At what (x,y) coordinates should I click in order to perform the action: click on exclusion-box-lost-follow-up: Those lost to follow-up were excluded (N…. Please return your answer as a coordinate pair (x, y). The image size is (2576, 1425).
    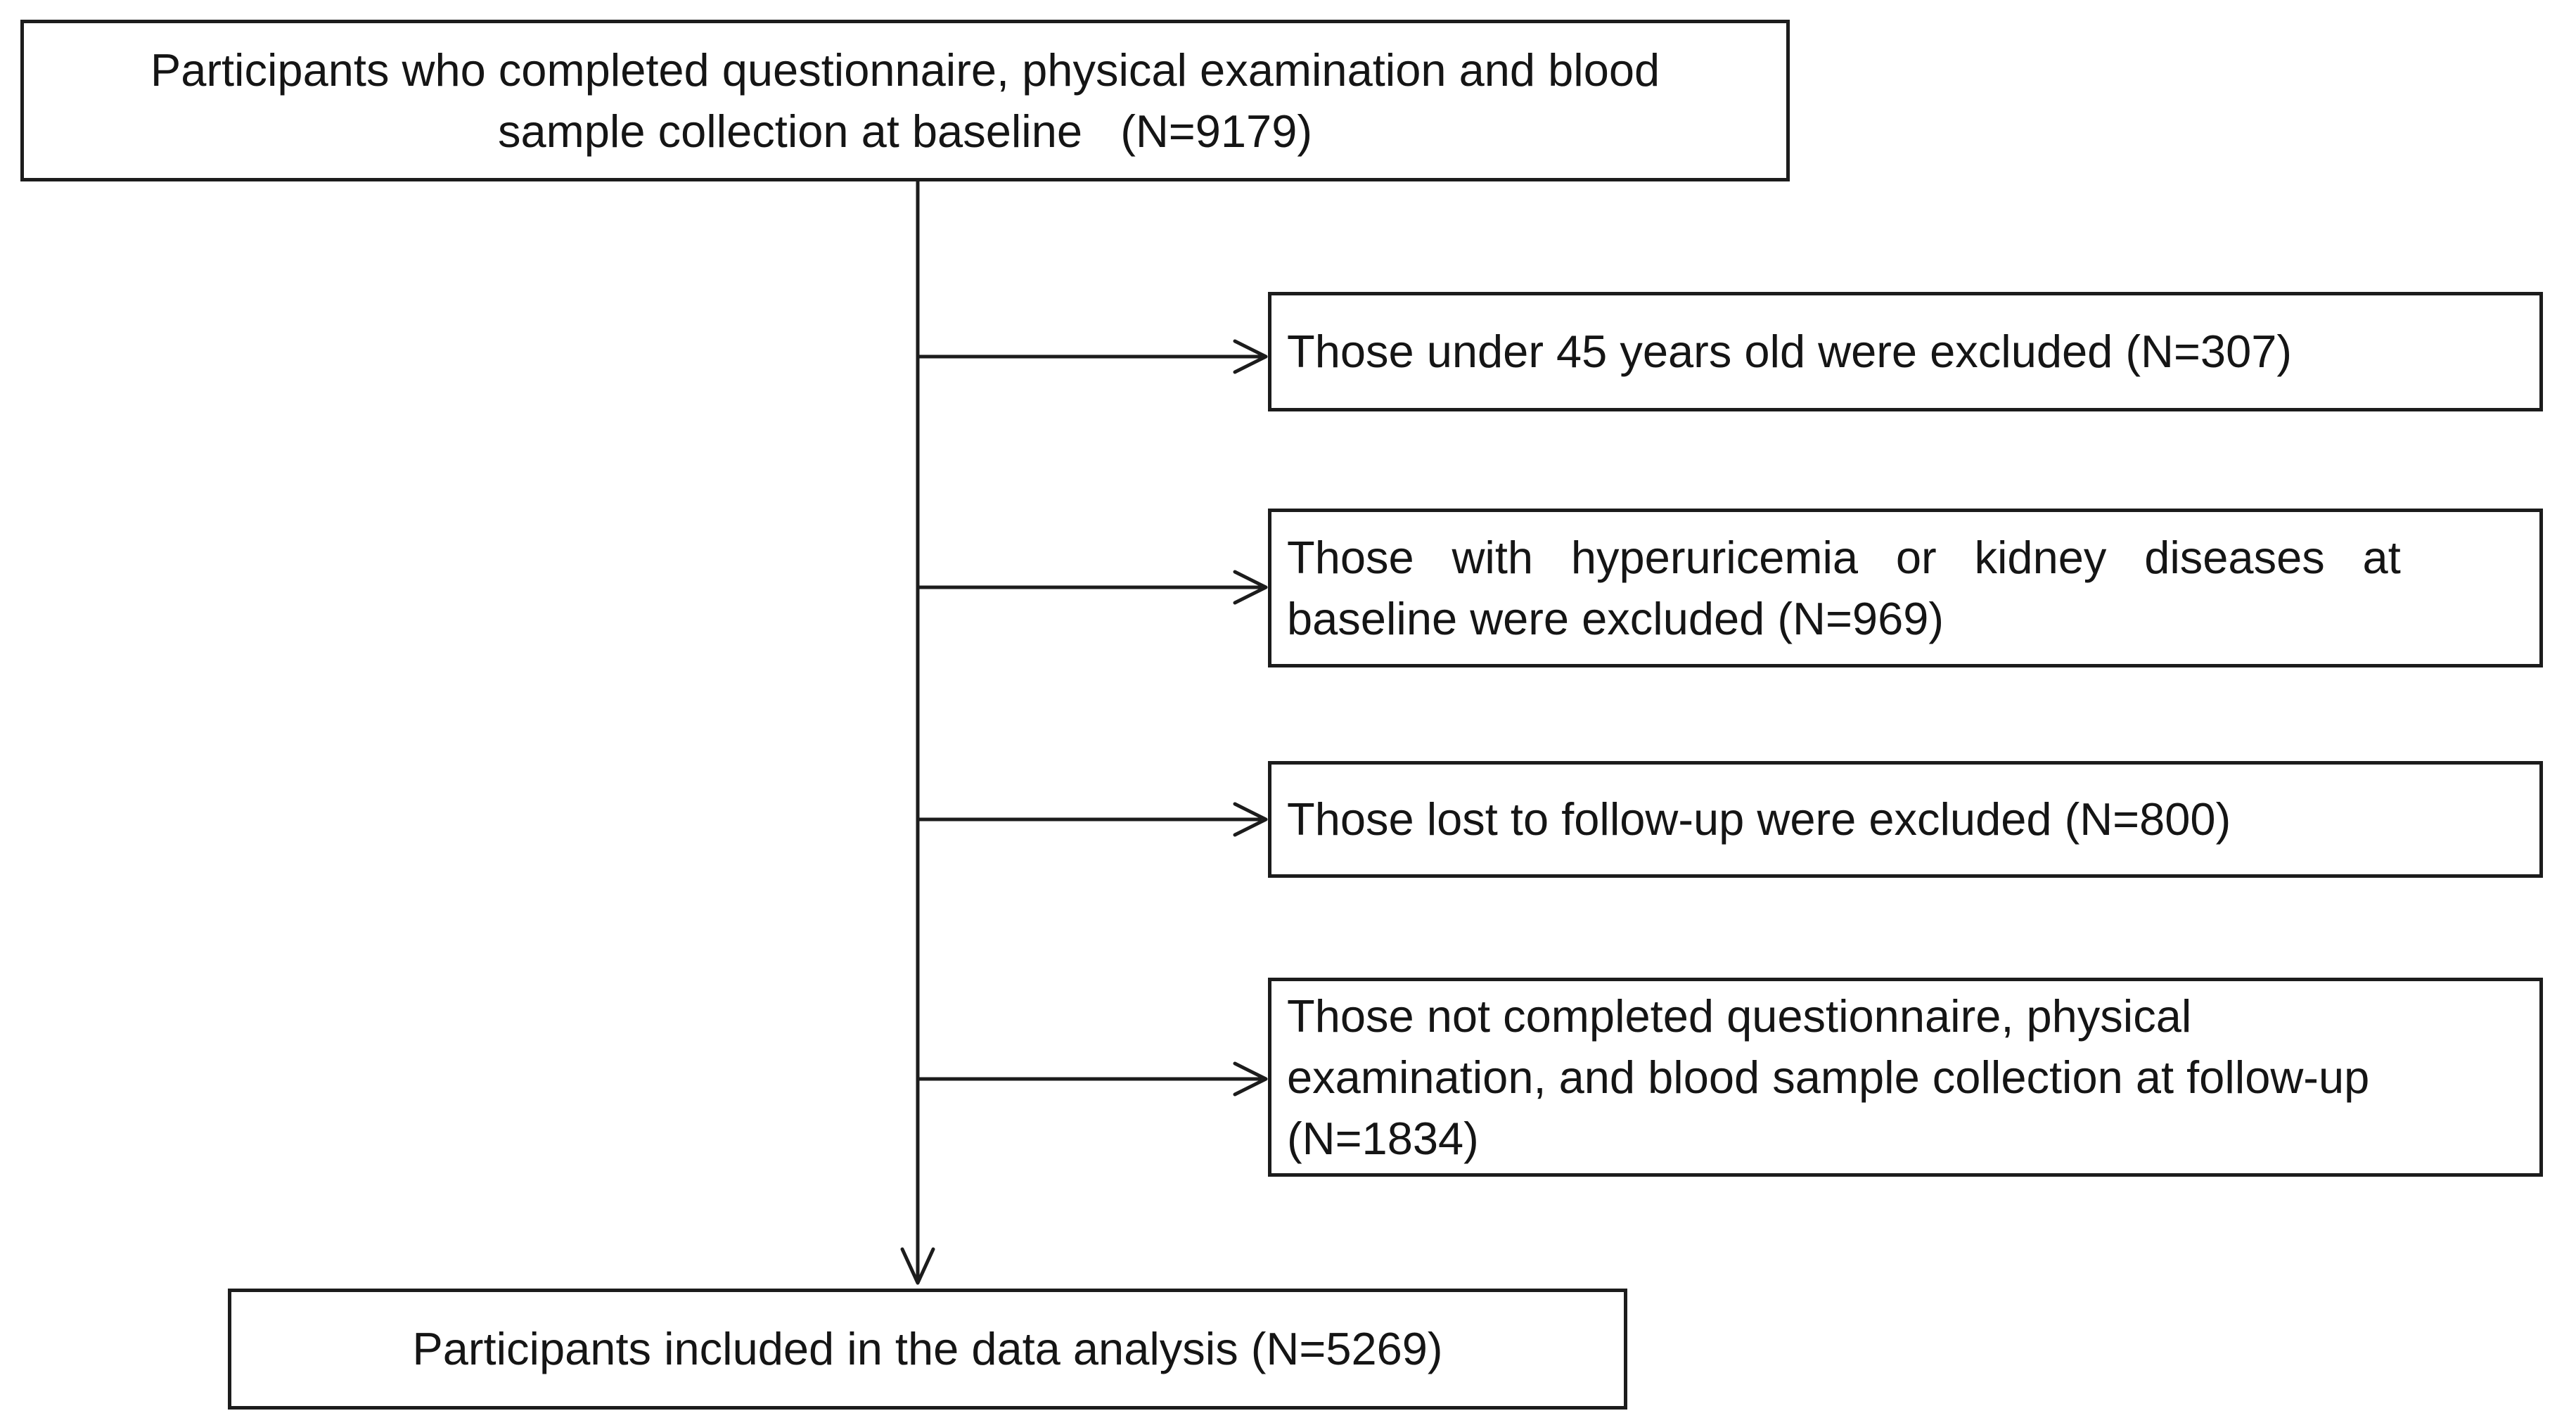
    Looking at the image, I should click on (1905, 819).